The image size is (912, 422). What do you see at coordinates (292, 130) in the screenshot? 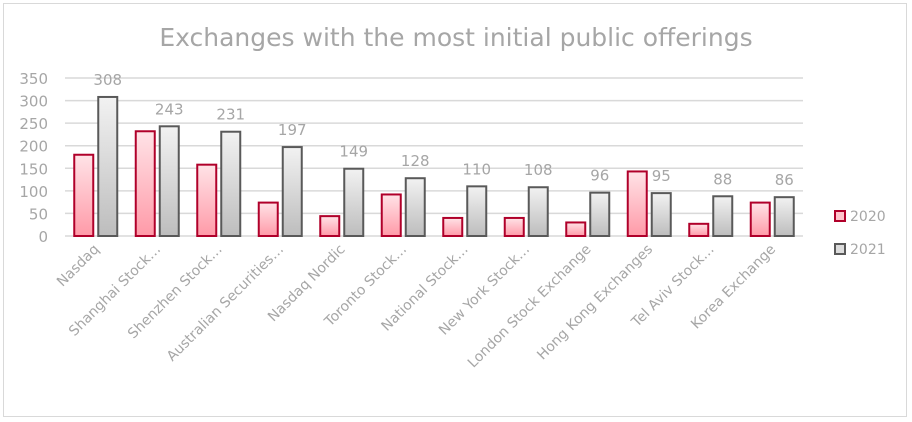
I see `data-label: 197` at bounding box center [292, 130].